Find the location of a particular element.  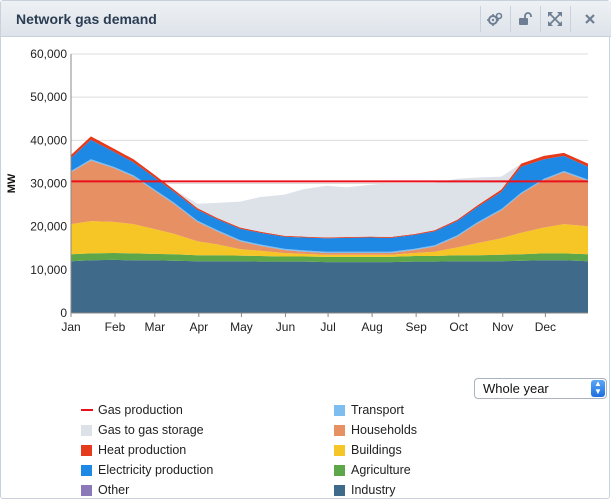

x-tick-label: Jul is located at coordinates (327, 327).